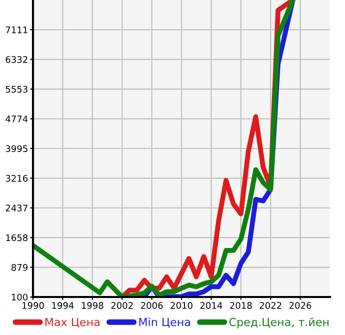 The image size is (345, 335). I want to click on x-tick-label: 1990, so click(33, 305).